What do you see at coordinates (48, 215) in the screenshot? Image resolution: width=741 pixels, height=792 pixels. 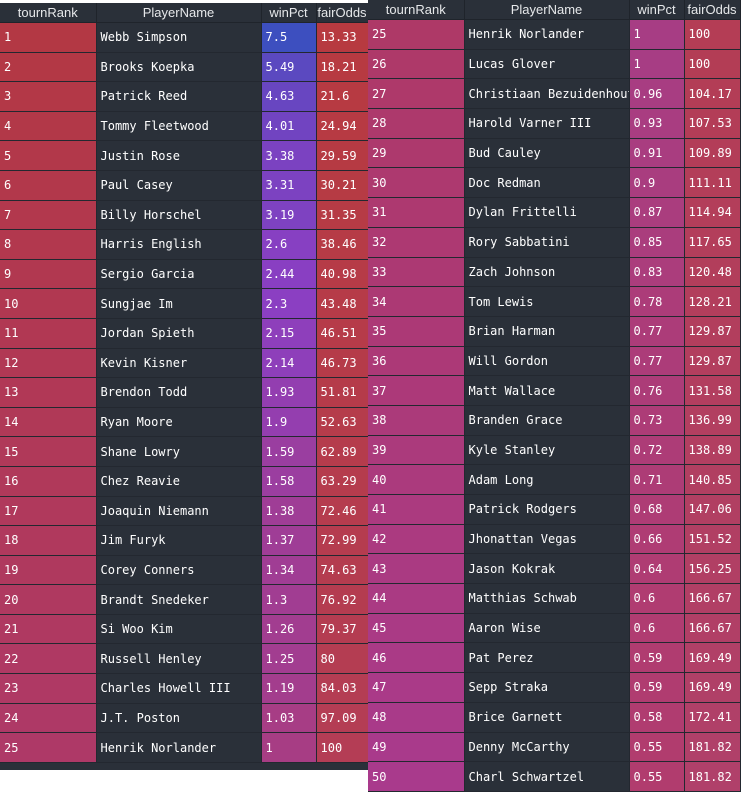 I see `cell-rank: 7` at bounding box center [48, 215].